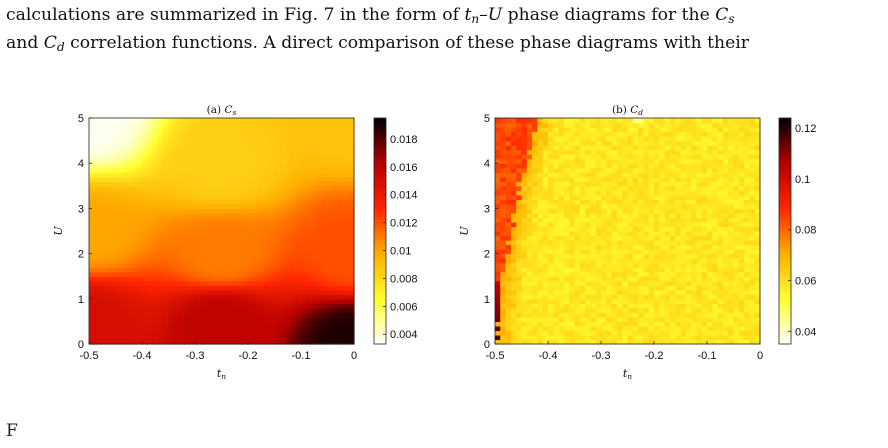 The width and height of the screenshot is (888, 448). Describe the element at coordinates (301, 356) in the screenshot. I see `x-tick-label: -0.1` at that location.